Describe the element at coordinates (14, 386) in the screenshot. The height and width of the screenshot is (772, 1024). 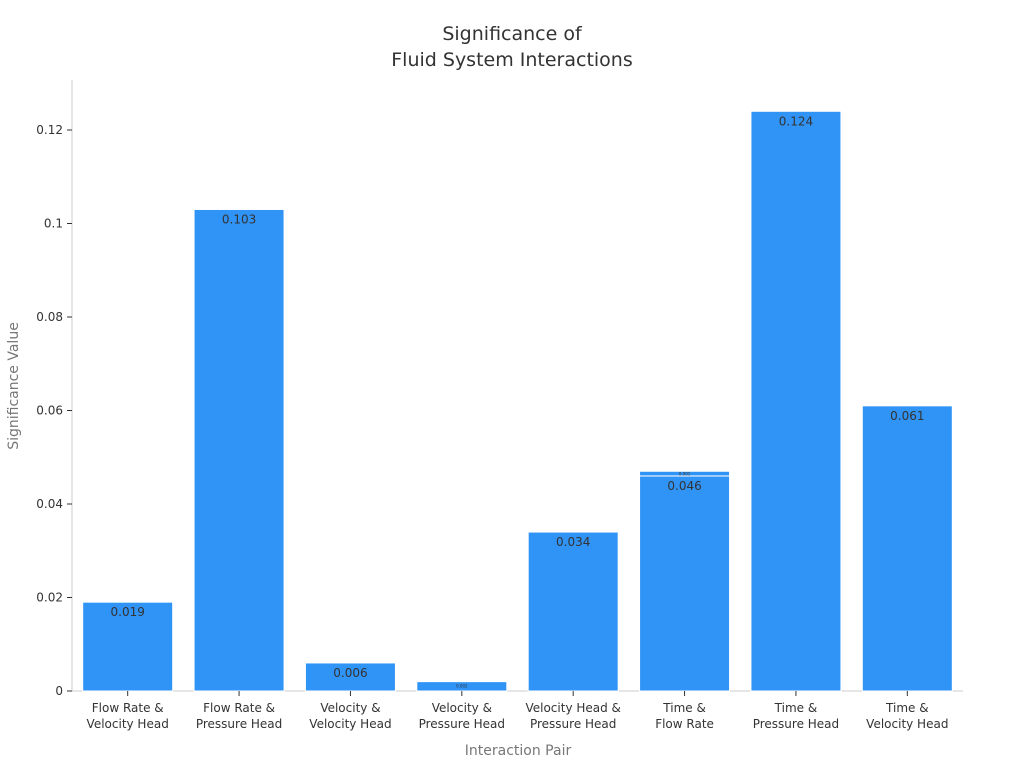
I see `y-axis-label: Significance Value` at that location.